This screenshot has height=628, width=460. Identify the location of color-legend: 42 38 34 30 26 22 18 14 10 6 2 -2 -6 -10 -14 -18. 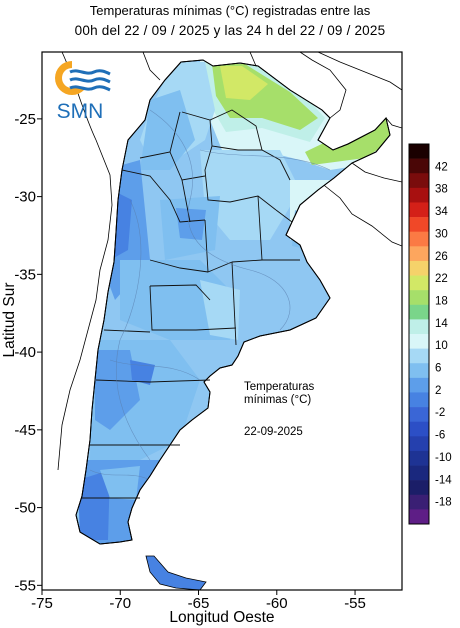
(430, 334).